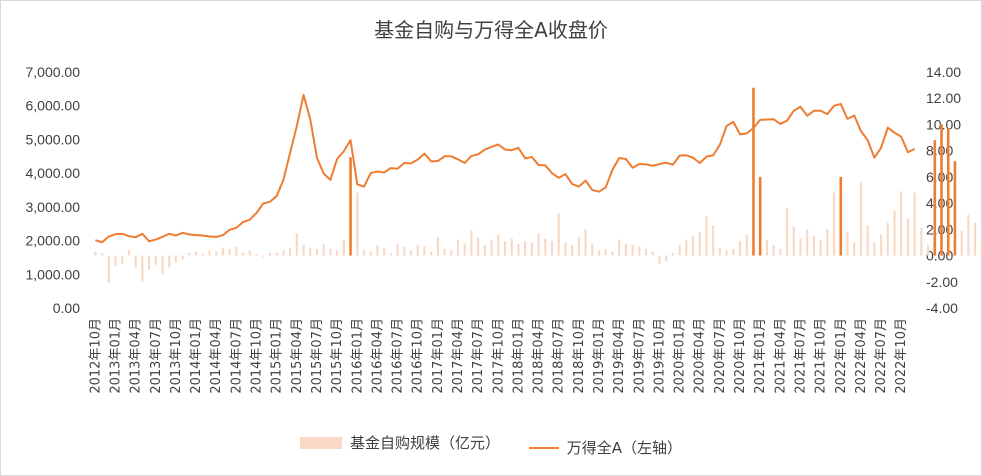 The height and width of the screenshot is (476, 982). What do you see at coordinates (579, 356) in the screenshot?
I see `x-axis-tick-label: 2018年10月` at bounding box center [579, 356].